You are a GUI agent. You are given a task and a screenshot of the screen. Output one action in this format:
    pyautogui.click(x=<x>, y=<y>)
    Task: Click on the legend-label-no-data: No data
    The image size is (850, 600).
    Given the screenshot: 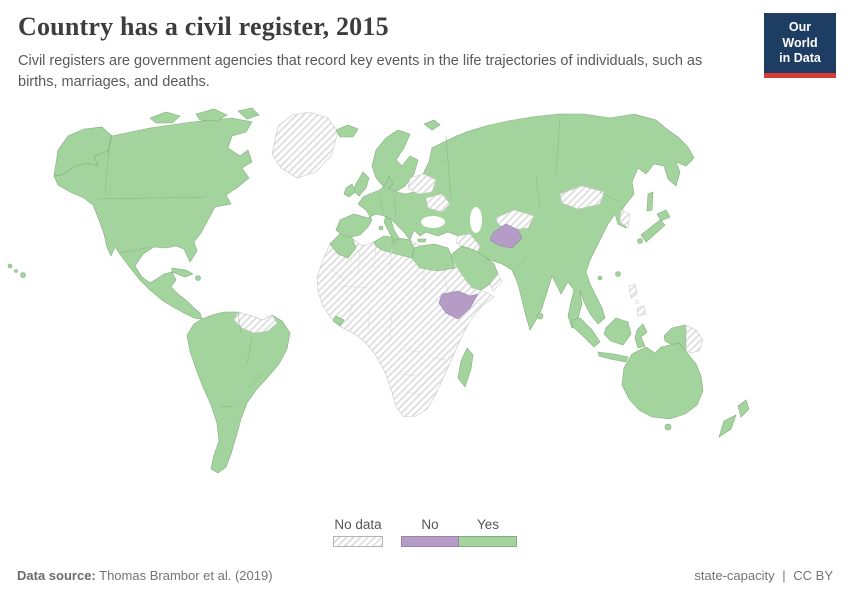 What is the action you would take?
    pyautogui.click(x=358, y=524)
    